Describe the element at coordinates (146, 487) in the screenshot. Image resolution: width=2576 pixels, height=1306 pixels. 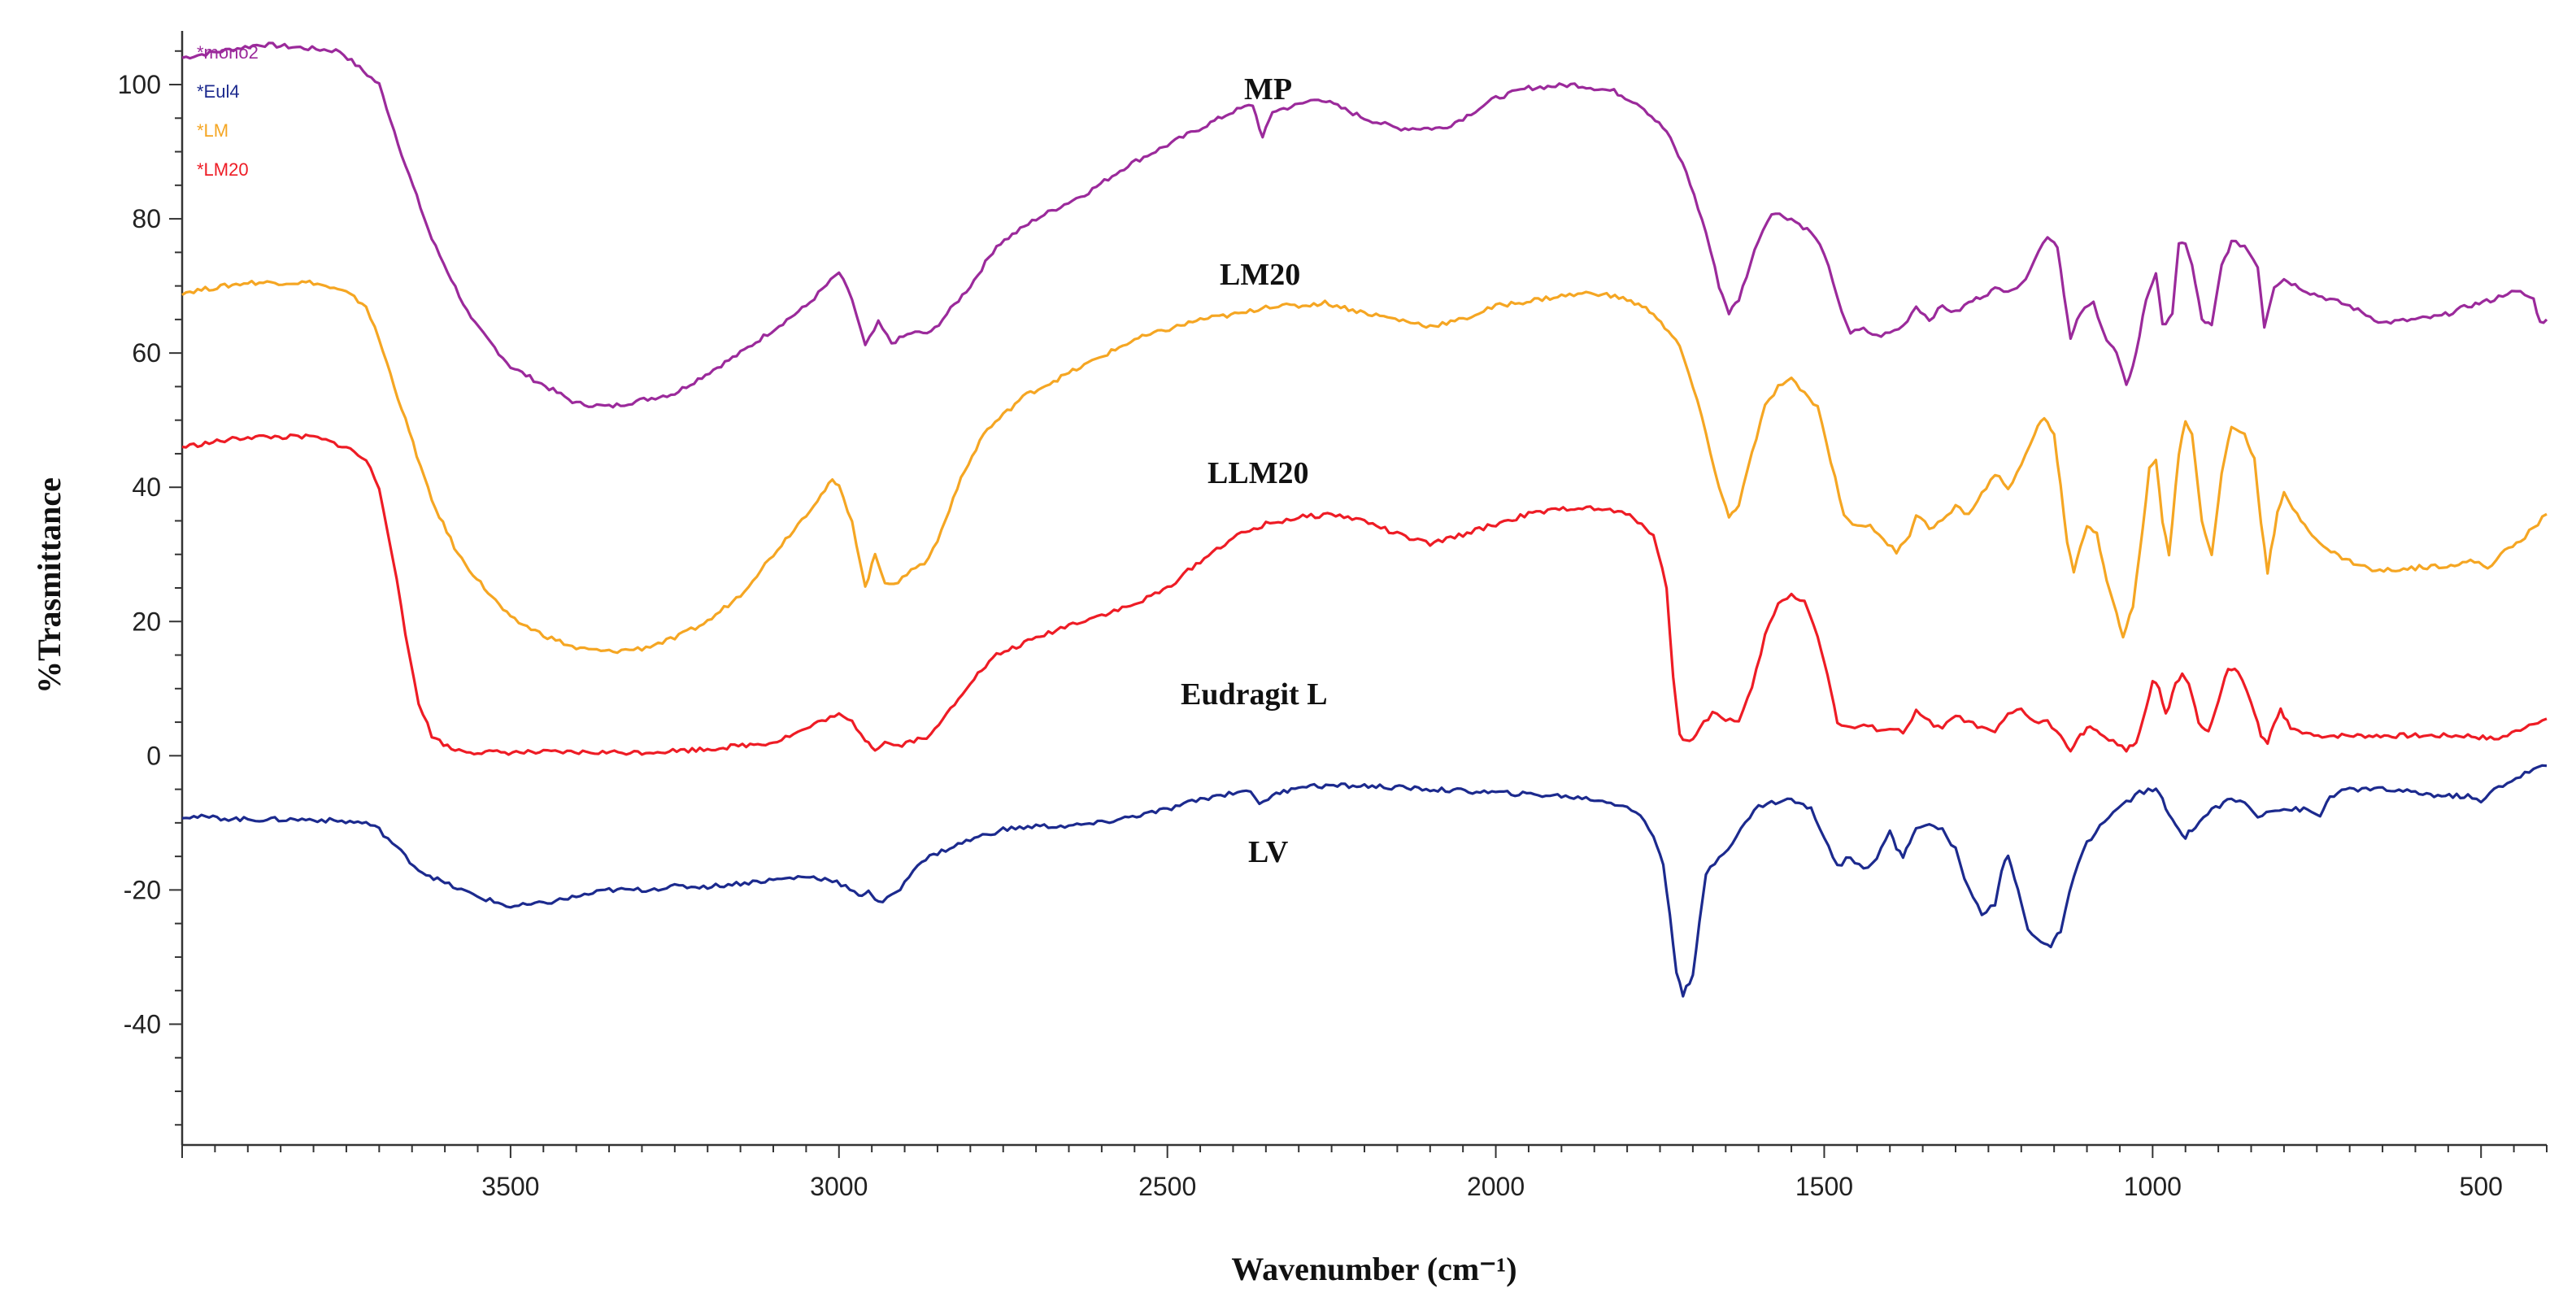
I see `y-tick-label: 40` at that location.